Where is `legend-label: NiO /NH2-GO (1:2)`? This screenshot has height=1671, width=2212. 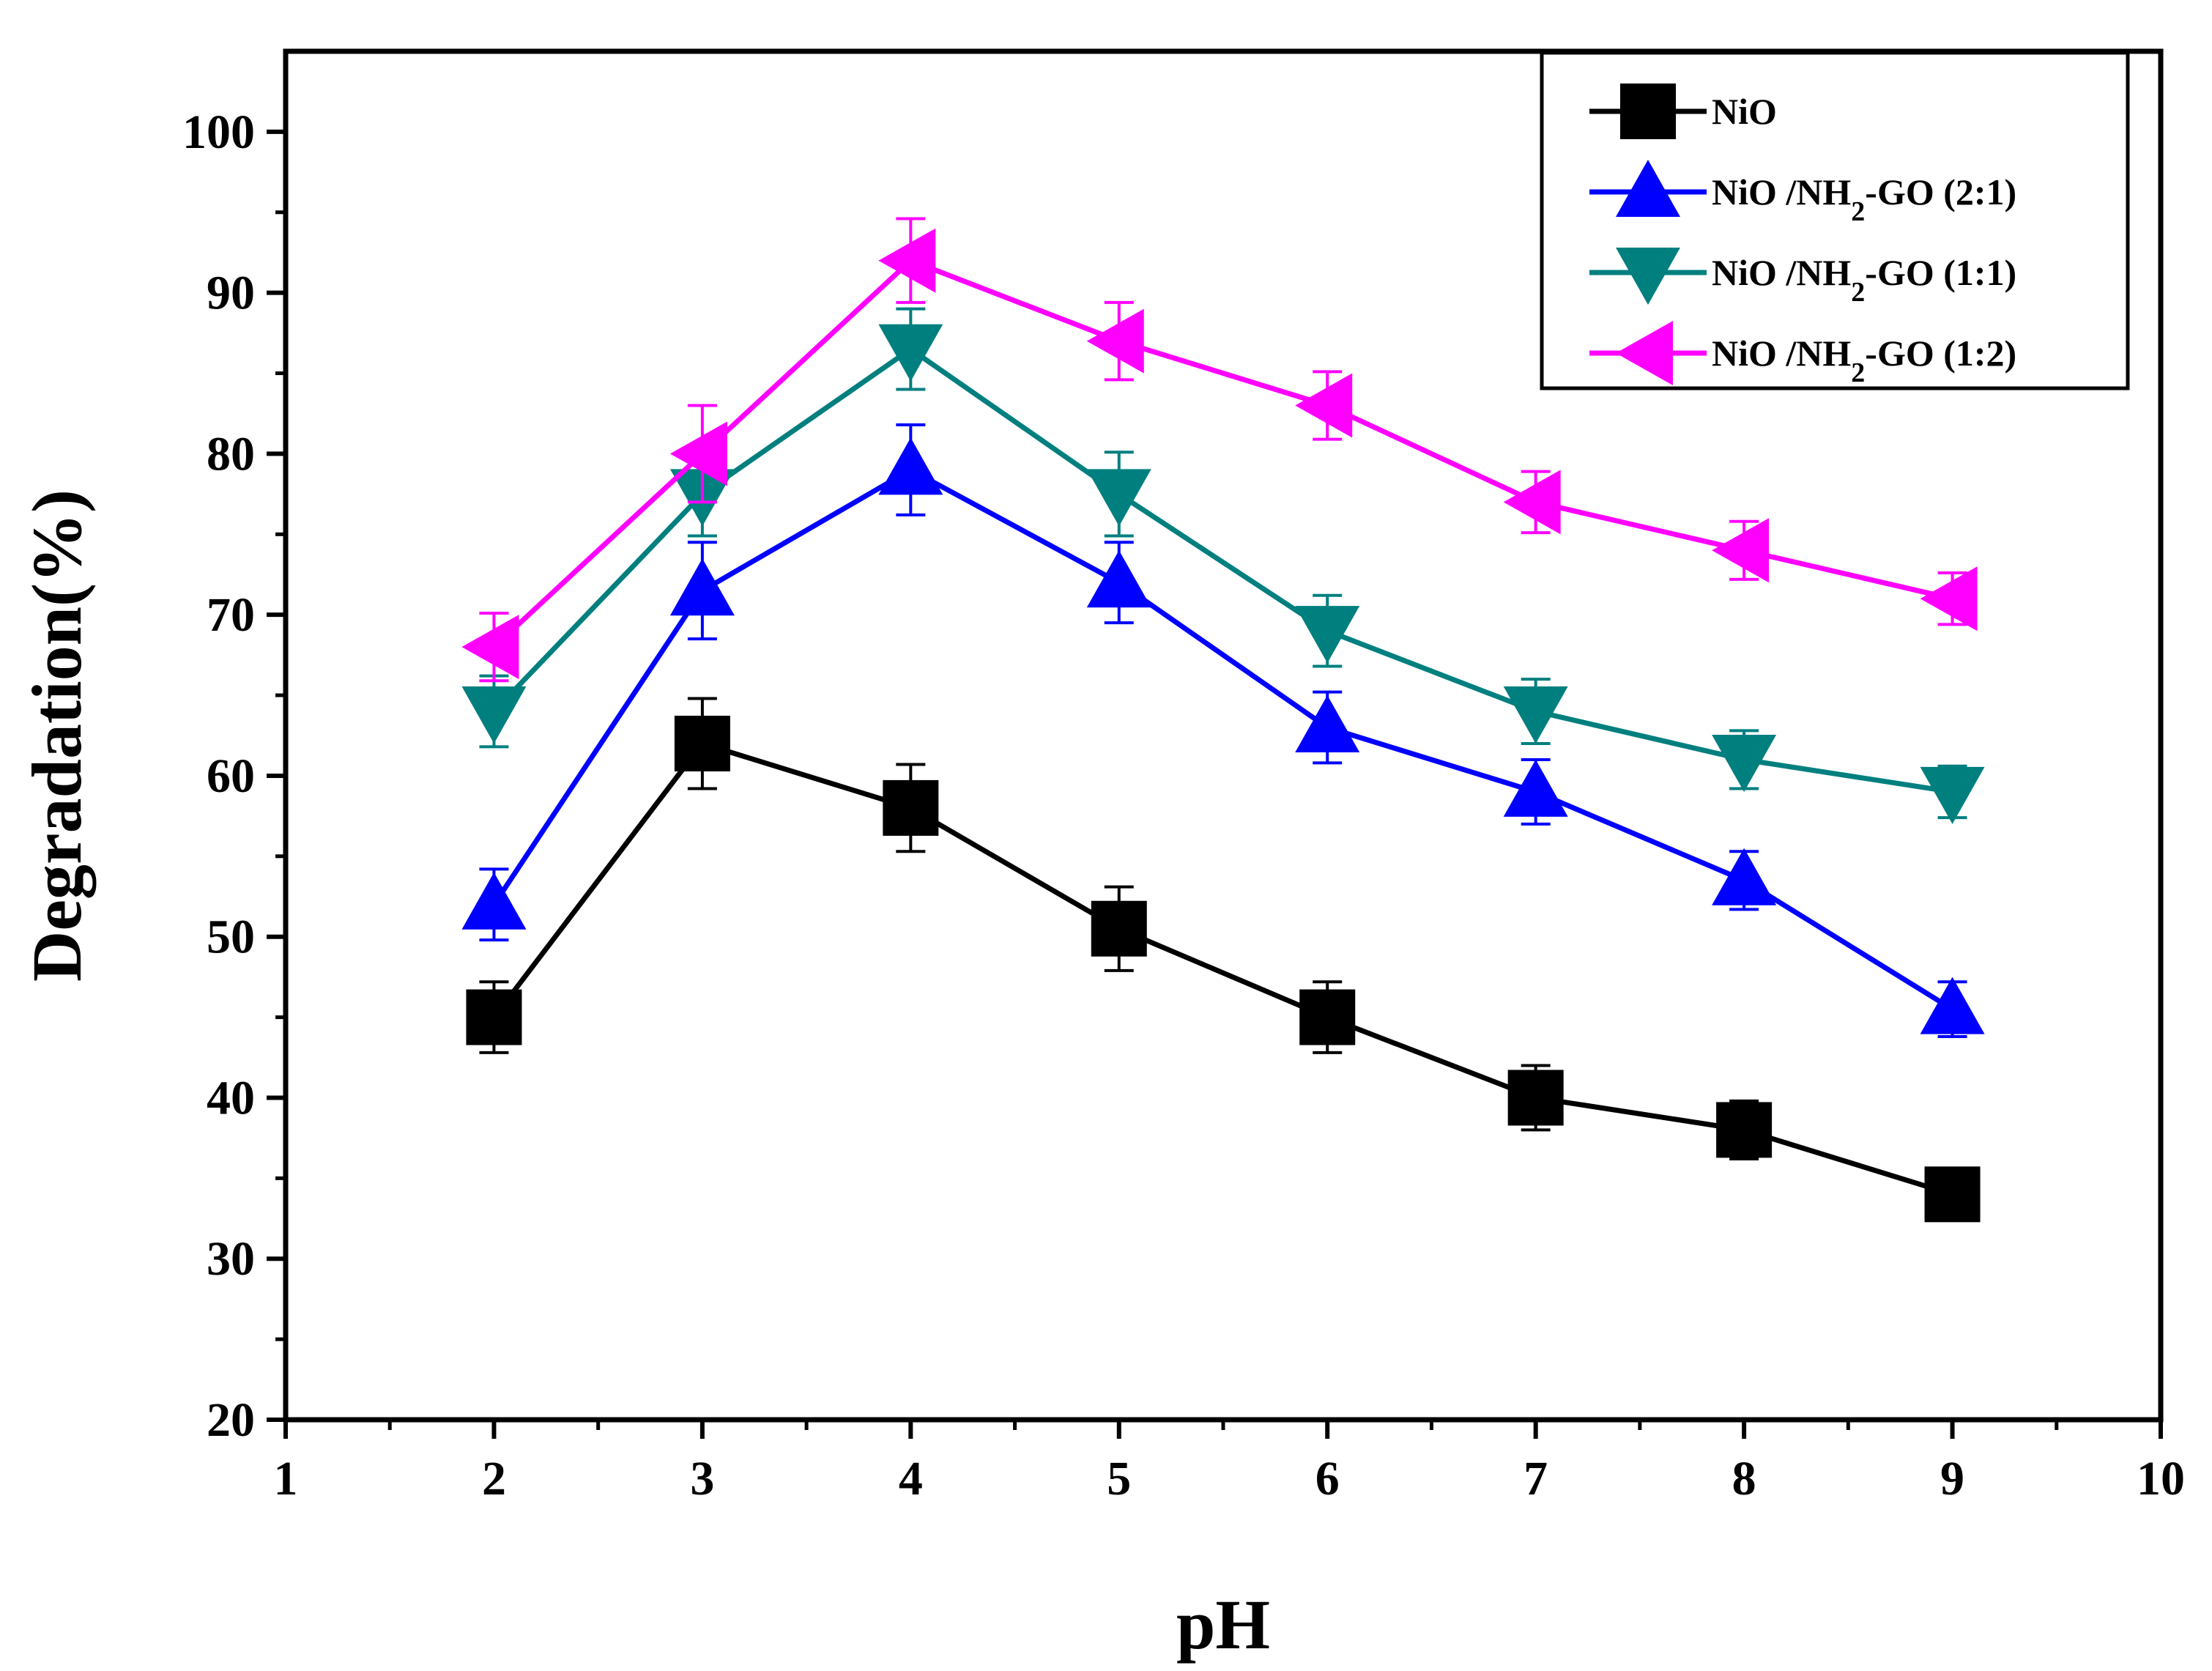 legend-label: NiO /NH2-GO (1:2) is located at coordinates (1864, 360).